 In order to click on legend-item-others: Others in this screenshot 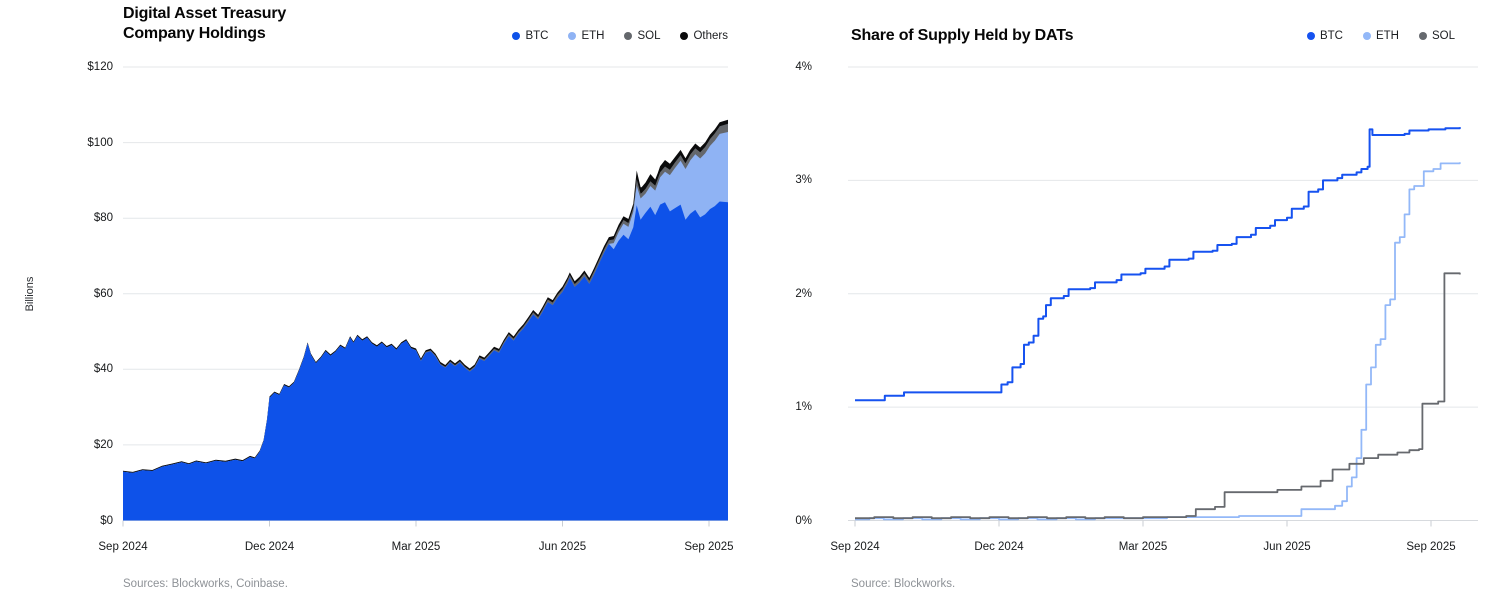, I will do `click(704, 36)`.